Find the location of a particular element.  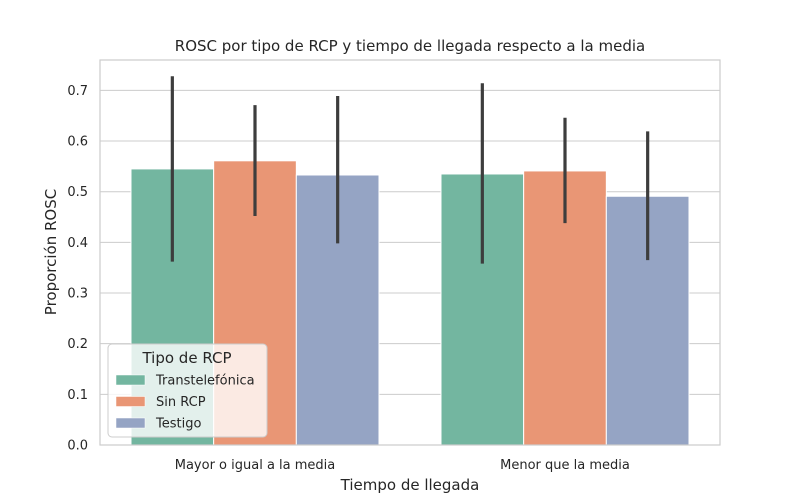

x-tick-label: Mayor o igual a la media is located at coordinates (255, 465).